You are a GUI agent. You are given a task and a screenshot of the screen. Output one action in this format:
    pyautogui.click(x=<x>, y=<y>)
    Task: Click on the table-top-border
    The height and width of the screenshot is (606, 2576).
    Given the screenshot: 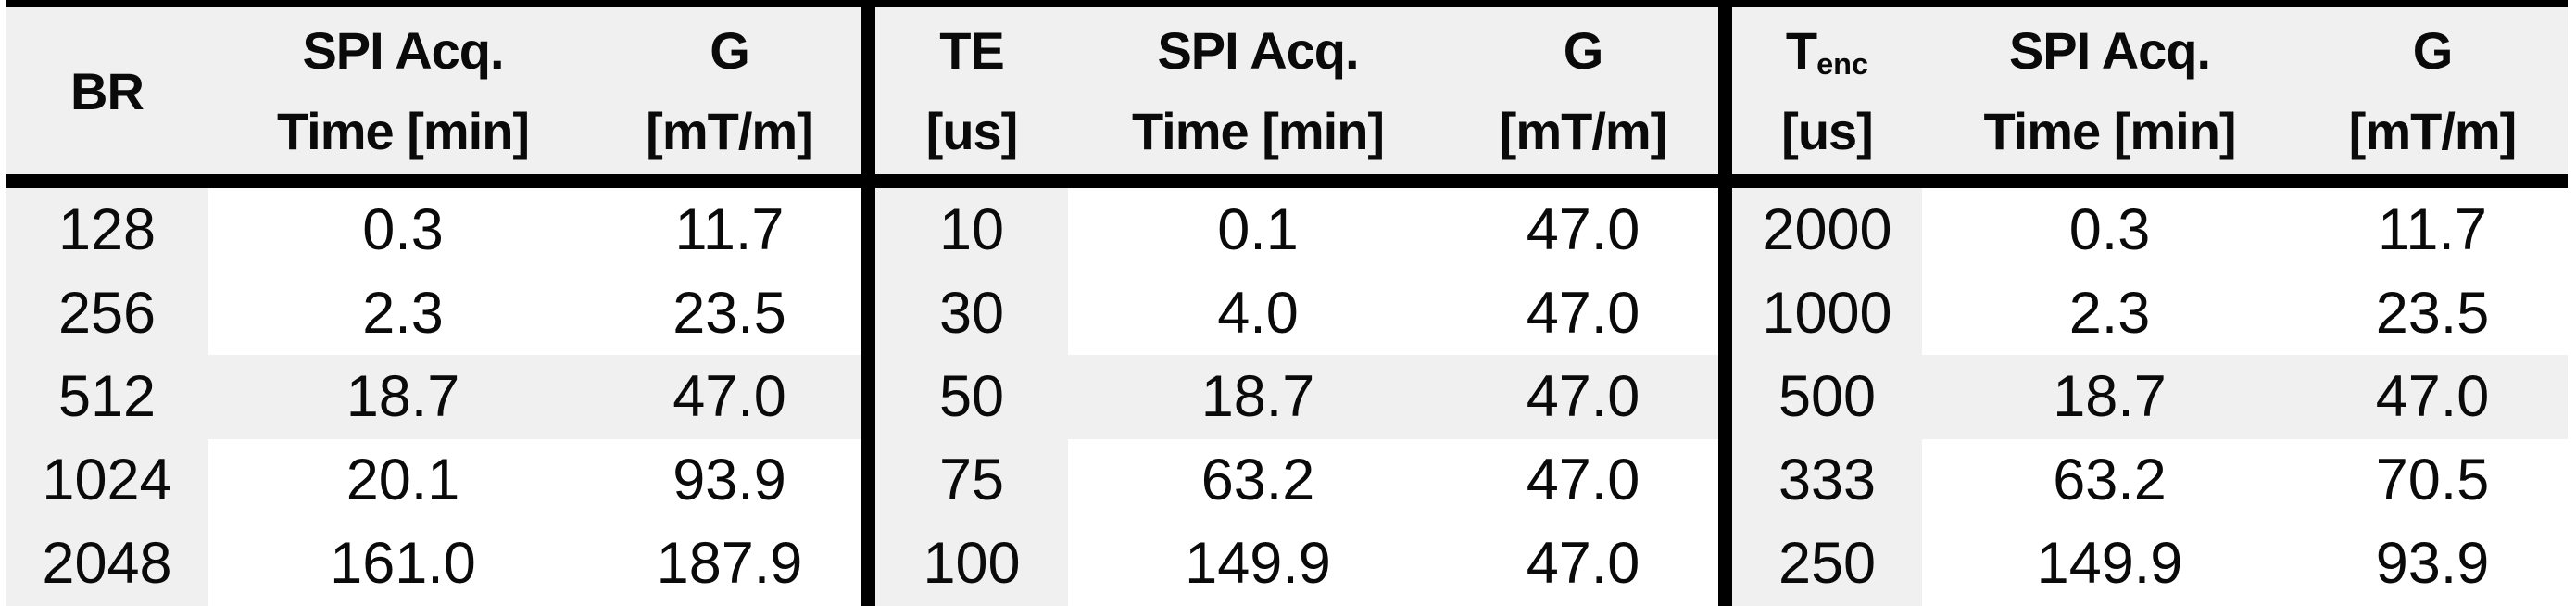 What is the action you would take?
    pyautogui.click(x=1287, y=3)
    